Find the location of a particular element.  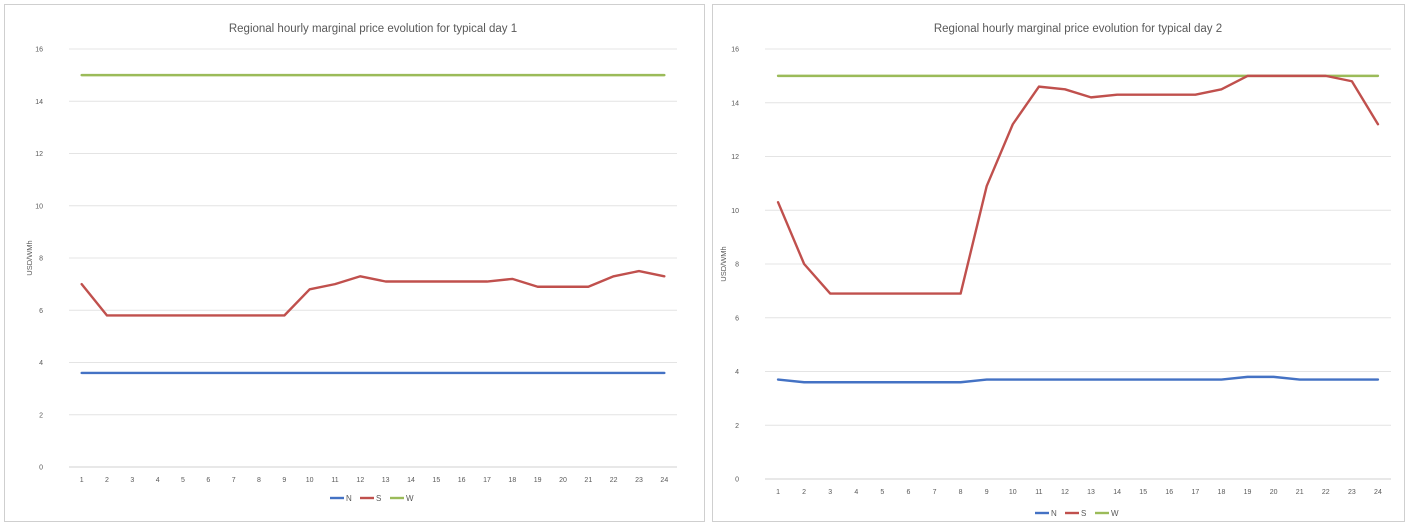

series-line-n is located at coordinates (1078, 379).